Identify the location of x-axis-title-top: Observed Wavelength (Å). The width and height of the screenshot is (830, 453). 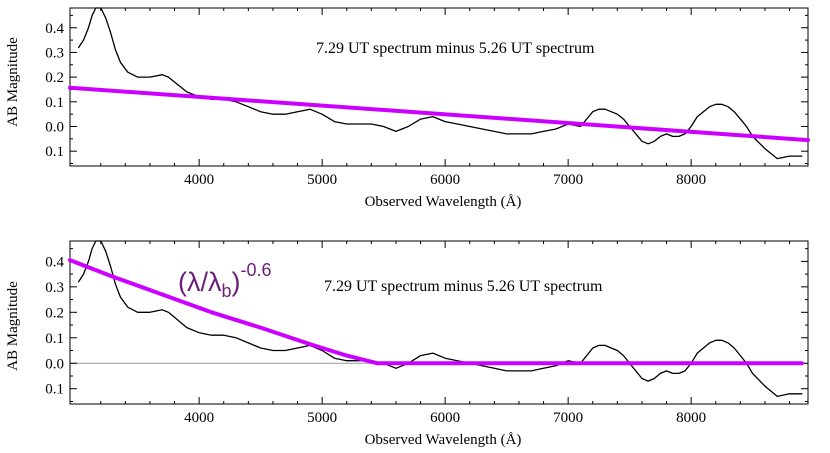
(443, 202).